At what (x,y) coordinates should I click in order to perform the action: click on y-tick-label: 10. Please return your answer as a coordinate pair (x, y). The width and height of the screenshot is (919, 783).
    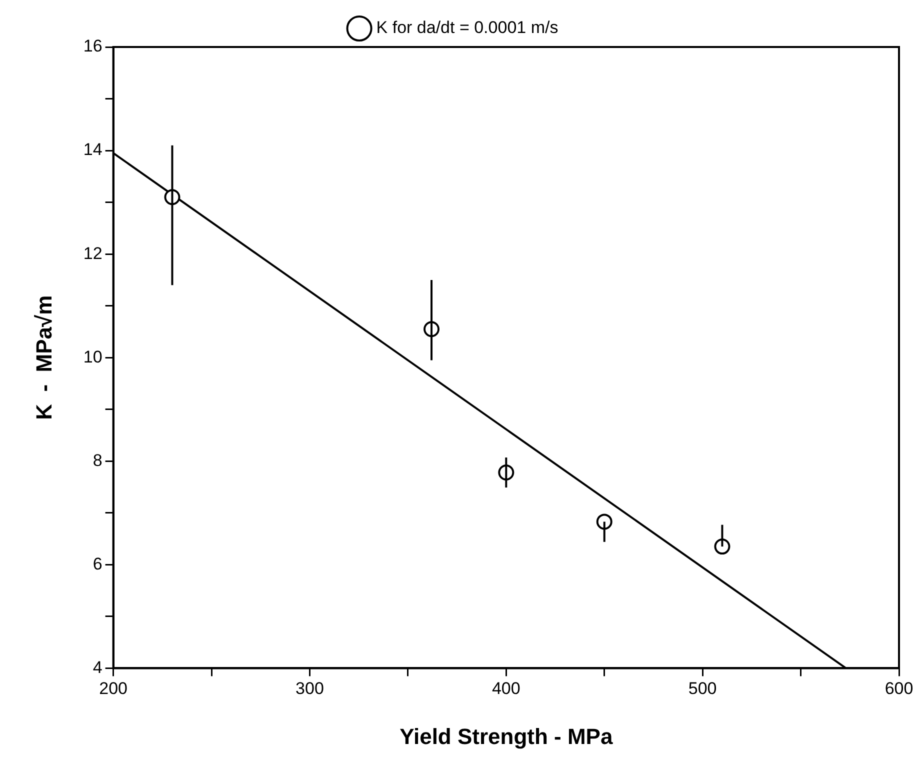
    Looking at the image, I should click on (92, 356).